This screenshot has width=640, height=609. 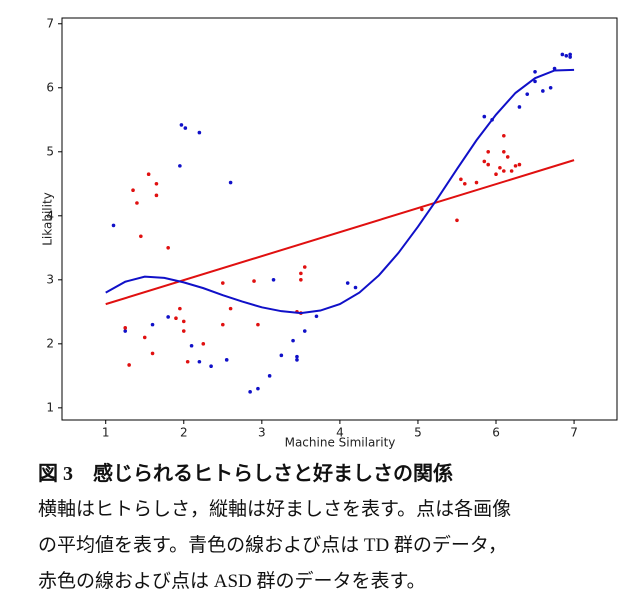 I want to click on x-tick-label: 3, so click(x=262, y=433).